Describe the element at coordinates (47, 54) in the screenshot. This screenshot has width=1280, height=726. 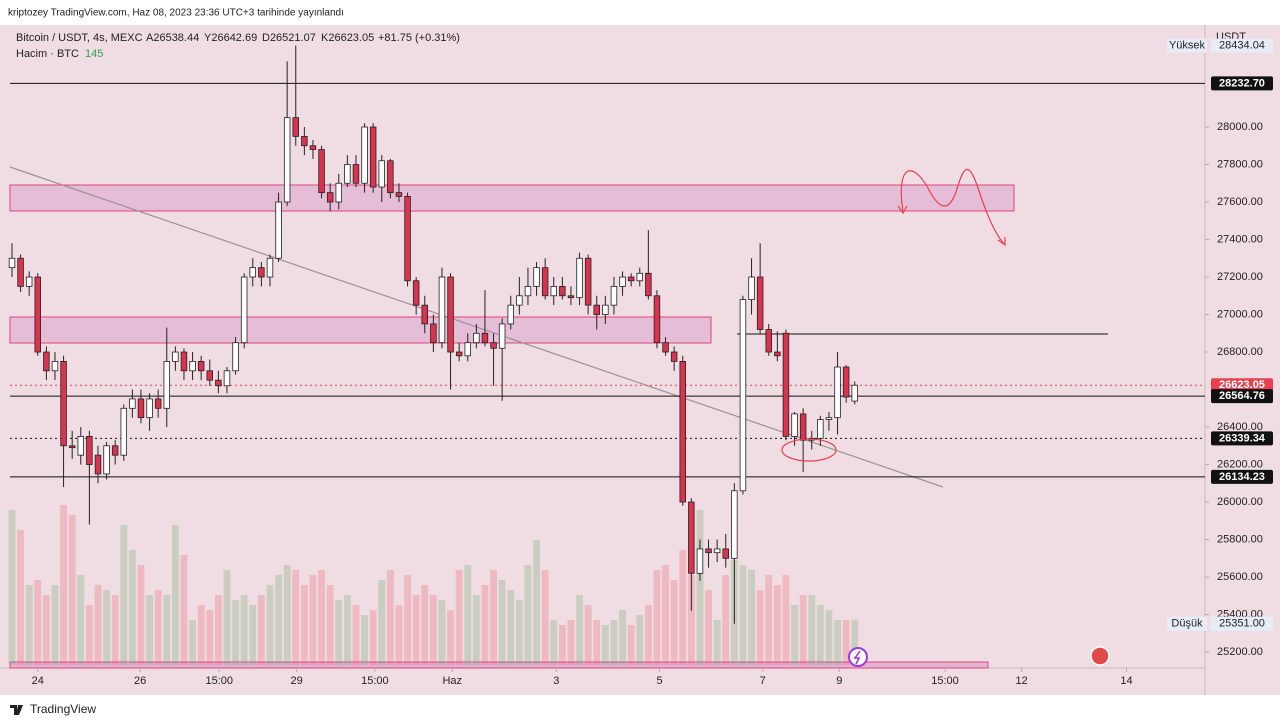
I see `volume-label: Hacim · BTC` at that location.